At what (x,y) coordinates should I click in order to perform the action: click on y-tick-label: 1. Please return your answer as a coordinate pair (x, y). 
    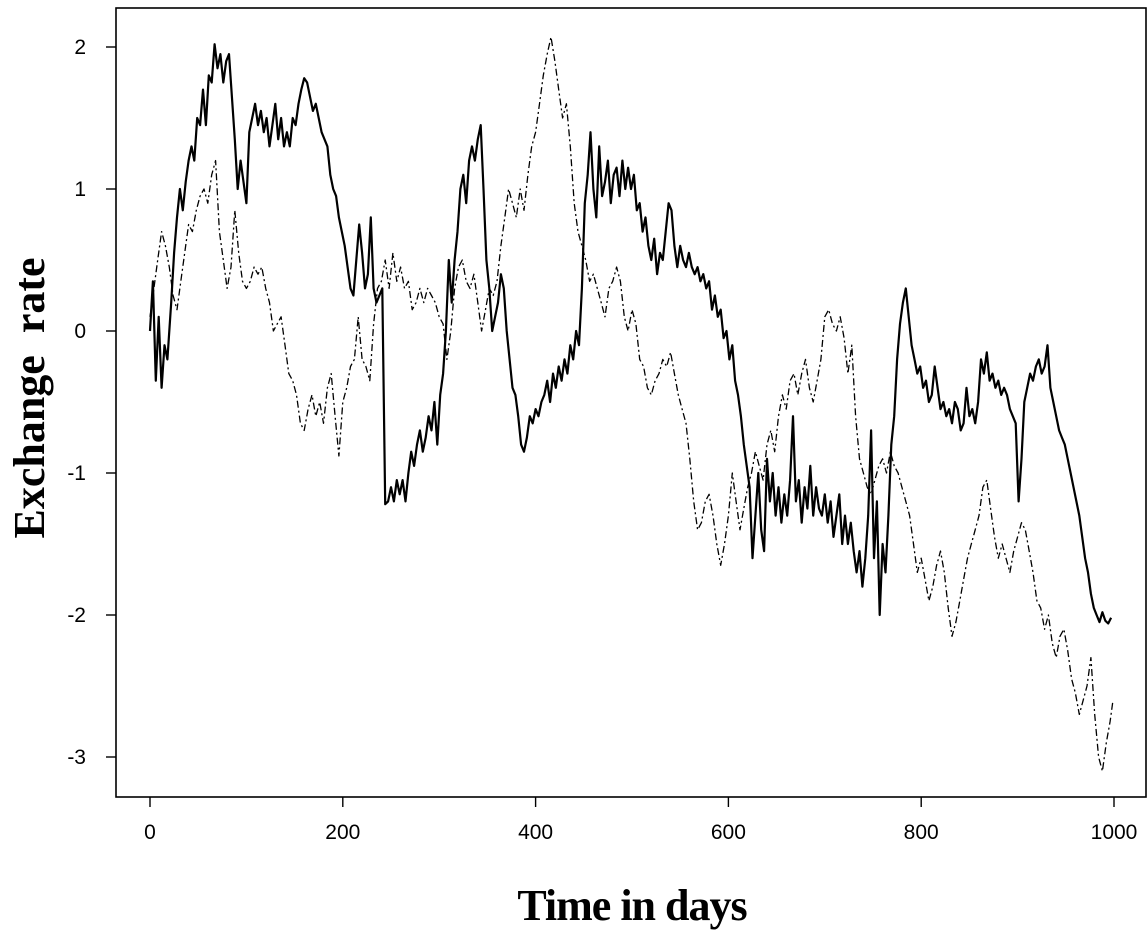
    Looking at the image, I should click on (80, 189).